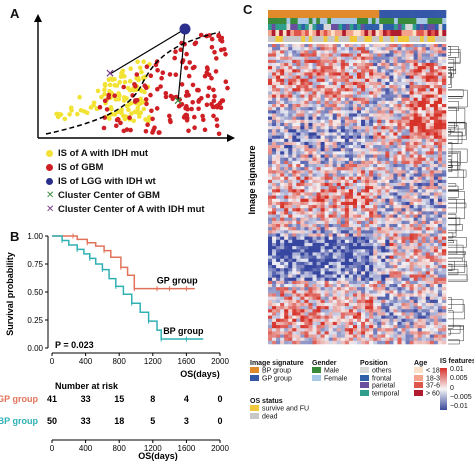  What do you see at coordinates (105, 84) in the screenshot?
I see `scatter-point-yellow` at bounding box center [105, 84].